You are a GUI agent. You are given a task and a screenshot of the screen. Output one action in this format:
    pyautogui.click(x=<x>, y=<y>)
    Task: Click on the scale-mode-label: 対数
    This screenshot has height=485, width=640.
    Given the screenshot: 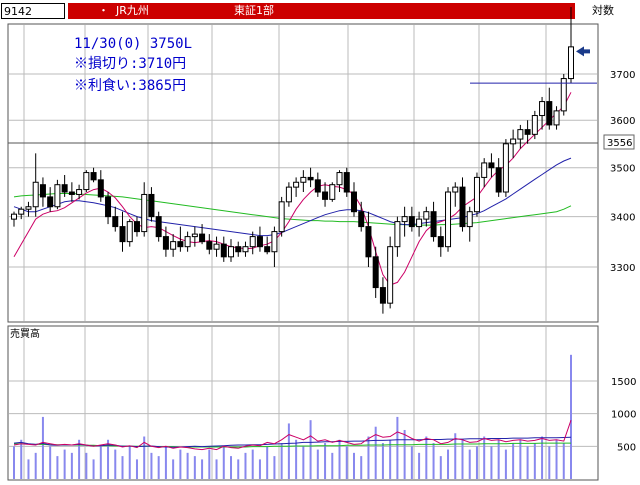 What is the action you would take?
    pyautogui.click(x=603, y=10)
    